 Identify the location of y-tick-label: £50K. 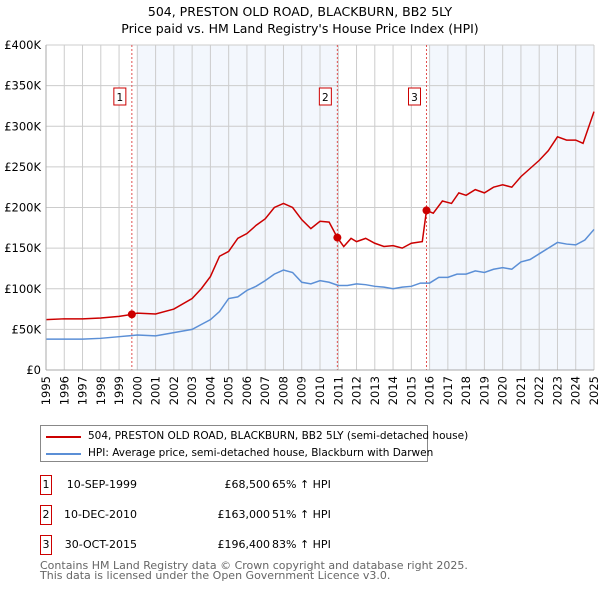
(27, 329).